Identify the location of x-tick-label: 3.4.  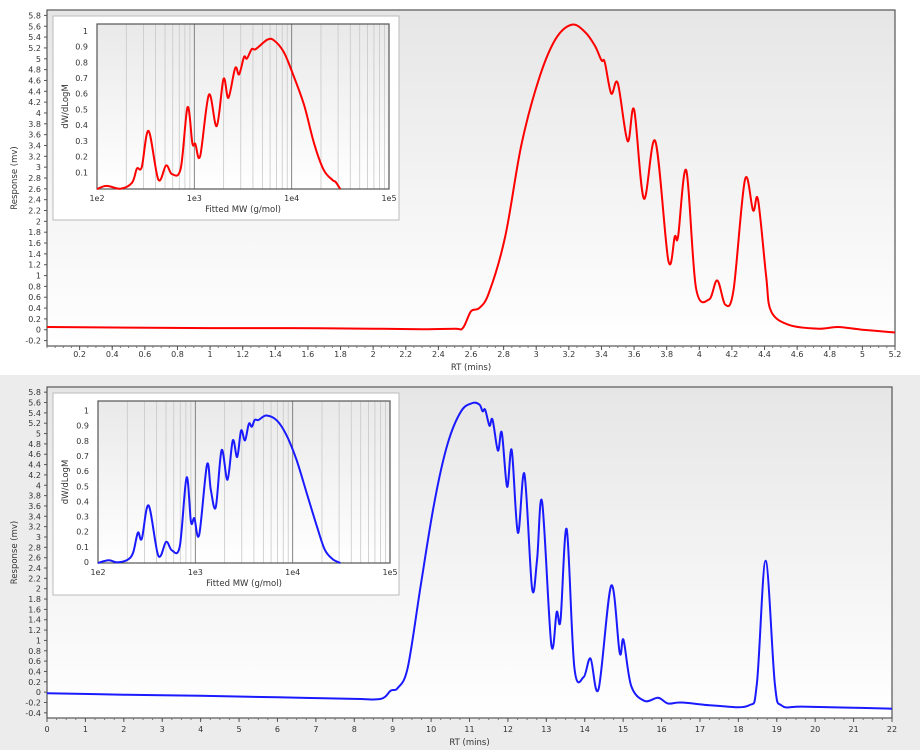
(601, 354).